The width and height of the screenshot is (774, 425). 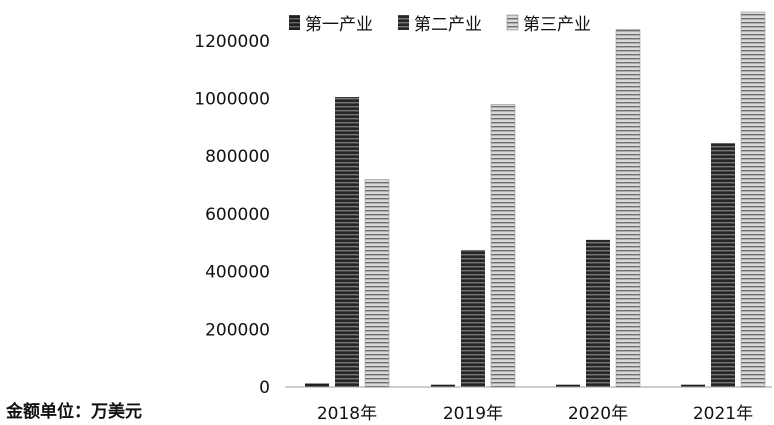 I want to click on x-tick-label: 2021年, so click(x=723, y=414).